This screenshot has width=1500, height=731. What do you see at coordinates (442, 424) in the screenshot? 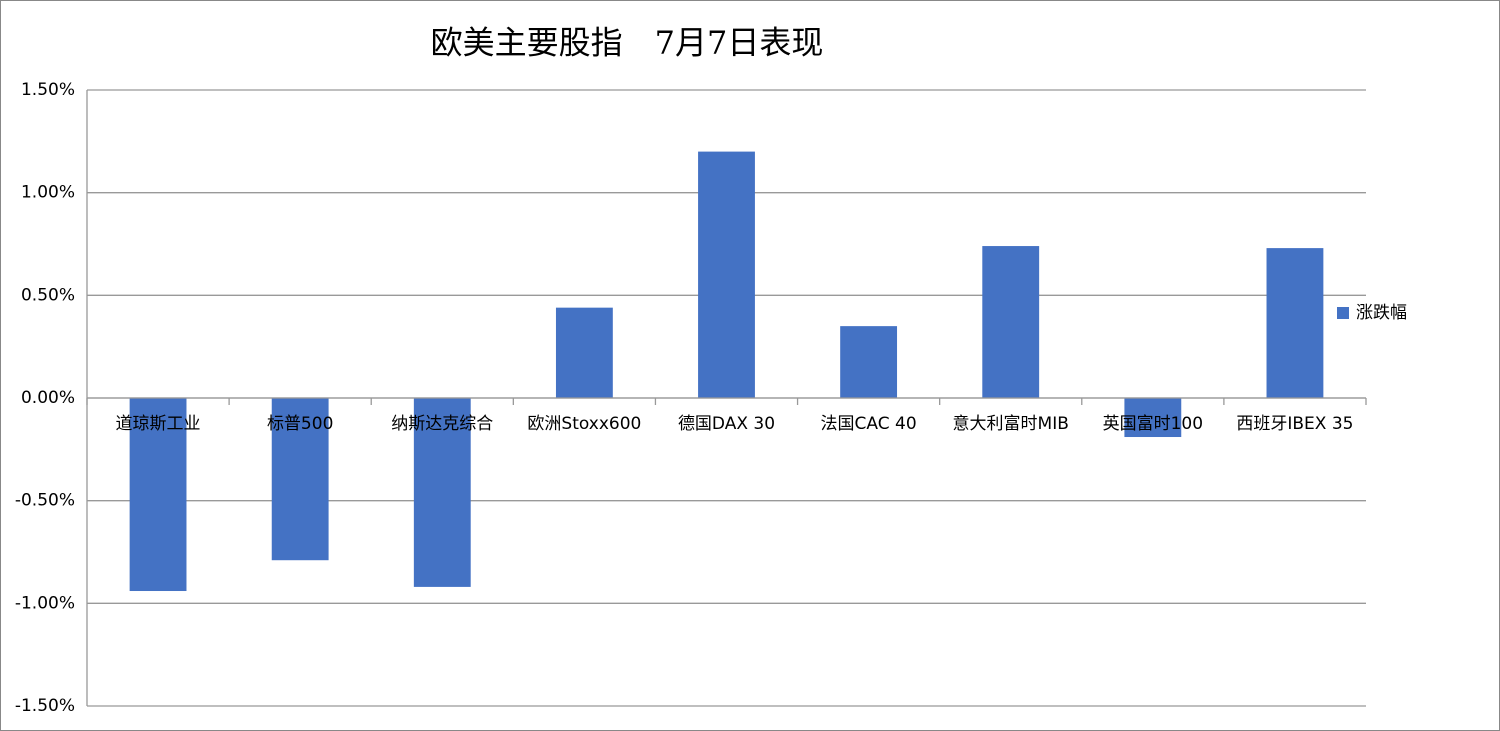
I see `x-tick-label: 纳斯达克综合` at bounding box center [442, 424].